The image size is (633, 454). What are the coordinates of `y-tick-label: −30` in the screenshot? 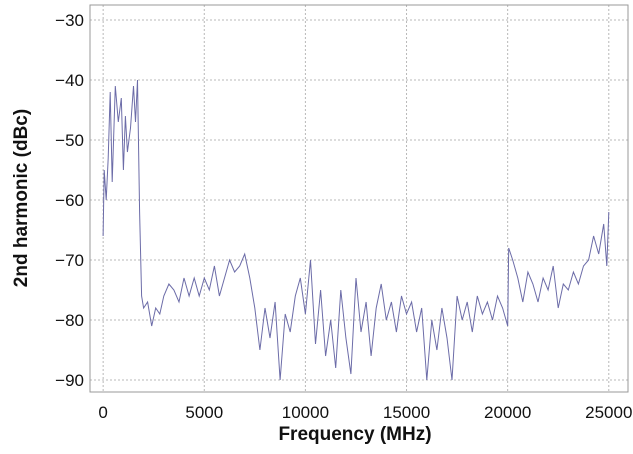 It's located at (69, 20).